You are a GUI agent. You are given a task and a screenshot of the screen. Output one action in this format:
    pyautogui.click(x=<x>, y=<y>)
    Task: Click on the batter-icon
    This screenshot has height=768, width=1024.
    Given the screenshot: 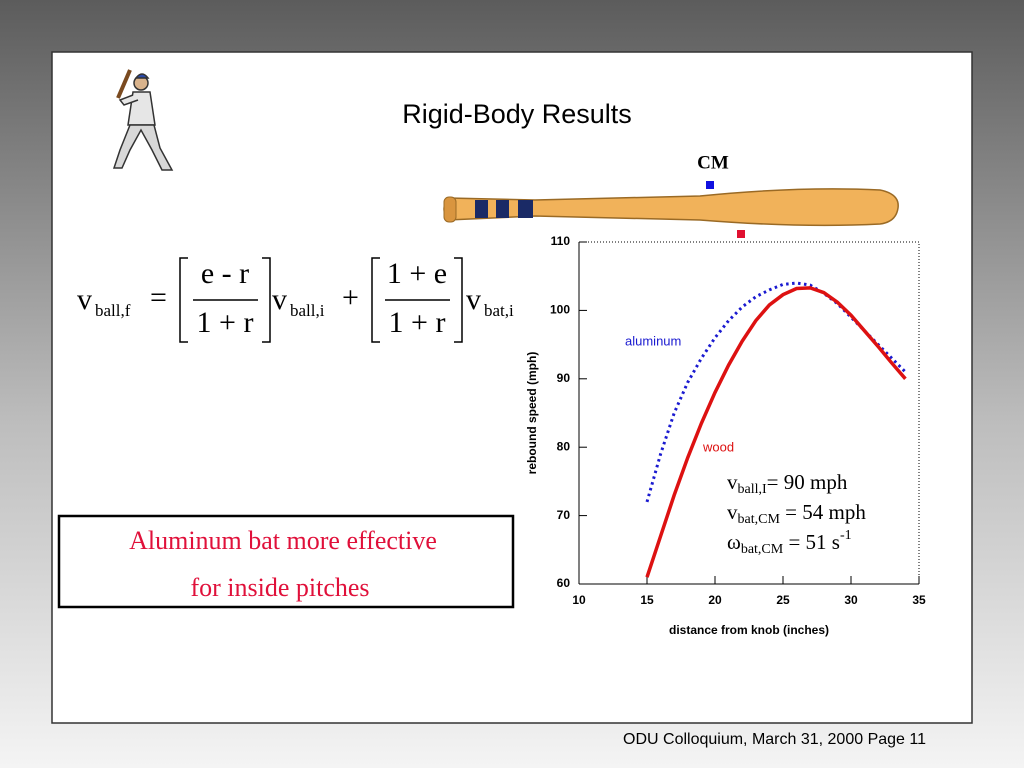 What is the action you would take?
    pyautogui.click(x=143, y=120)
    